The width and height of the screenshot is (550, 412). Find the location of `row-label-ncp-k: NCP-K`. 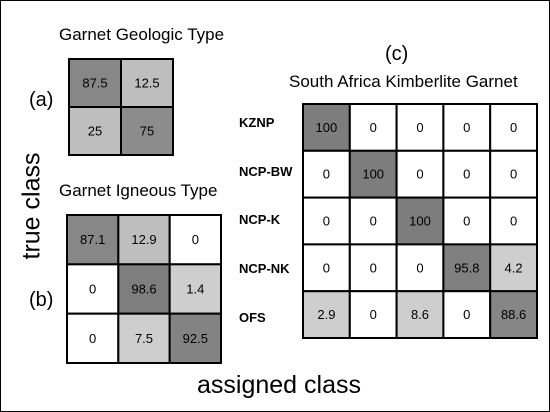

row-label-ncp-k: NCP-K is located at coordinates (260, 219).